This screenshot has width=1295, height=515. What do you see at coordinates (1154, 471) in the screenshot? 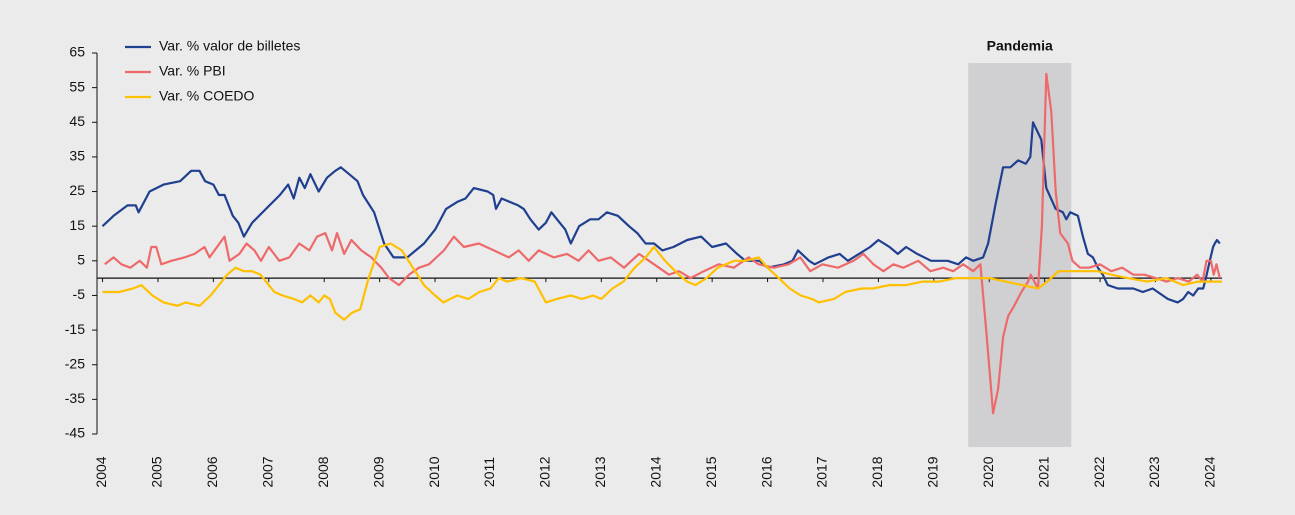
I see `x-tick-label: 2023` at bounding box center [1154, 471].